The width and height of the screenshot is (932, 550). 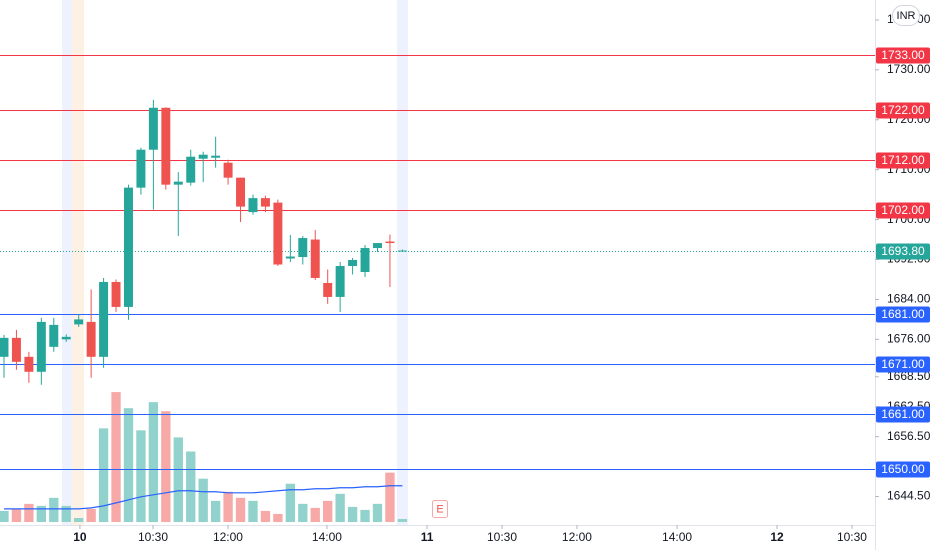 What do you see at coordinates (228, 537) in the screenshot?
I see `x-tick-label: 12:00` at bounding box center [228, 537].